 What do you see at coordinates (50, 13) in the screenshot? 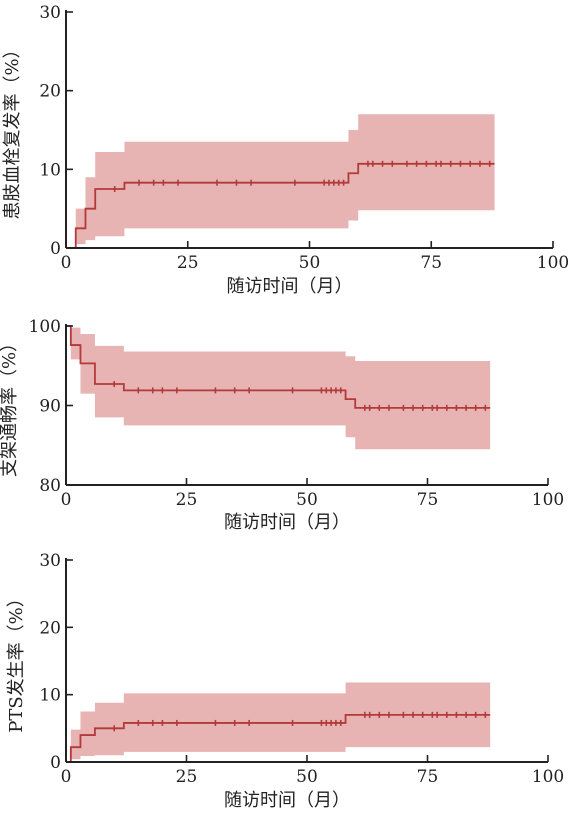
I see `y-tick-label-recurrence: 30` at bounding box center [50, 13].